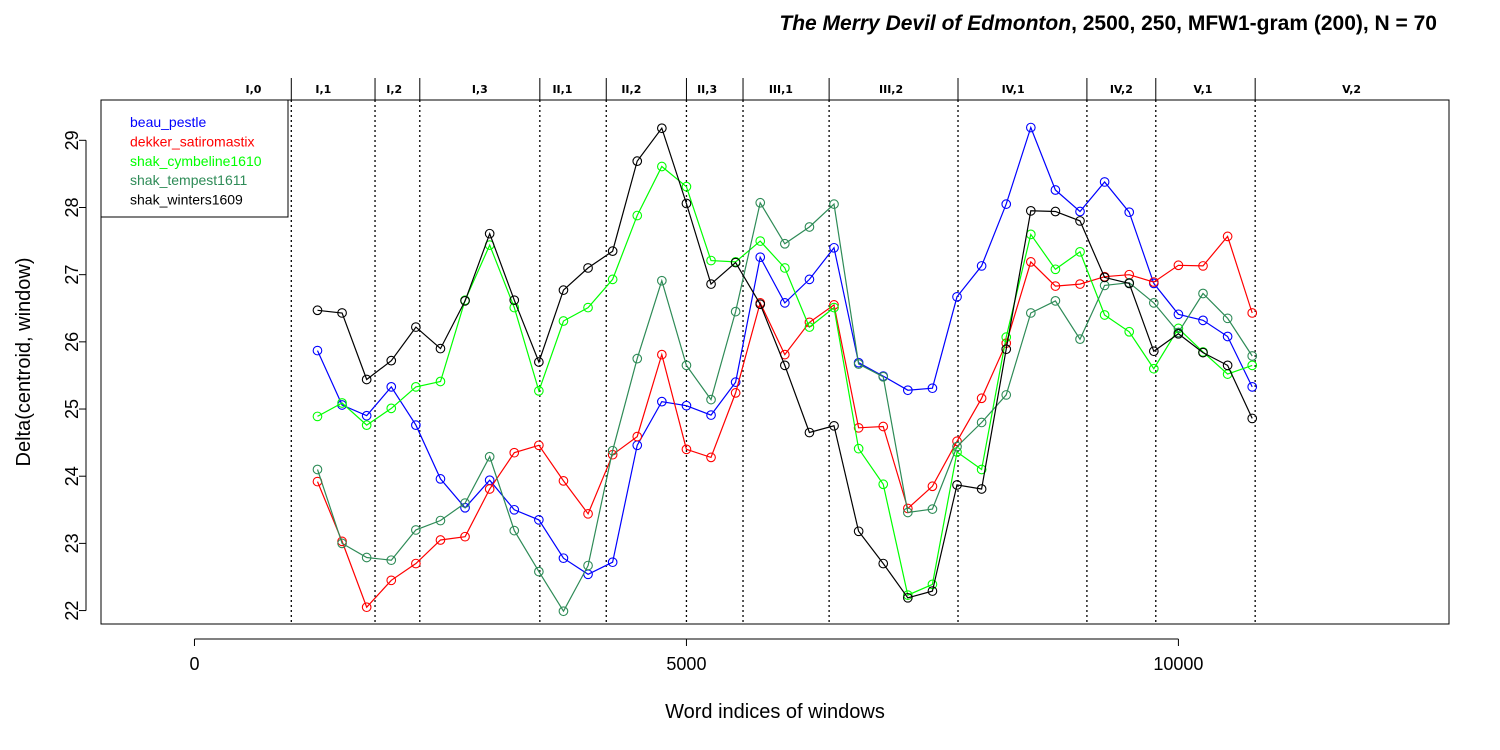  What do you see at coordinates (72, 543) in the screenshot?
I see `y-tick-label: 23` at bounding box center [72, 543].